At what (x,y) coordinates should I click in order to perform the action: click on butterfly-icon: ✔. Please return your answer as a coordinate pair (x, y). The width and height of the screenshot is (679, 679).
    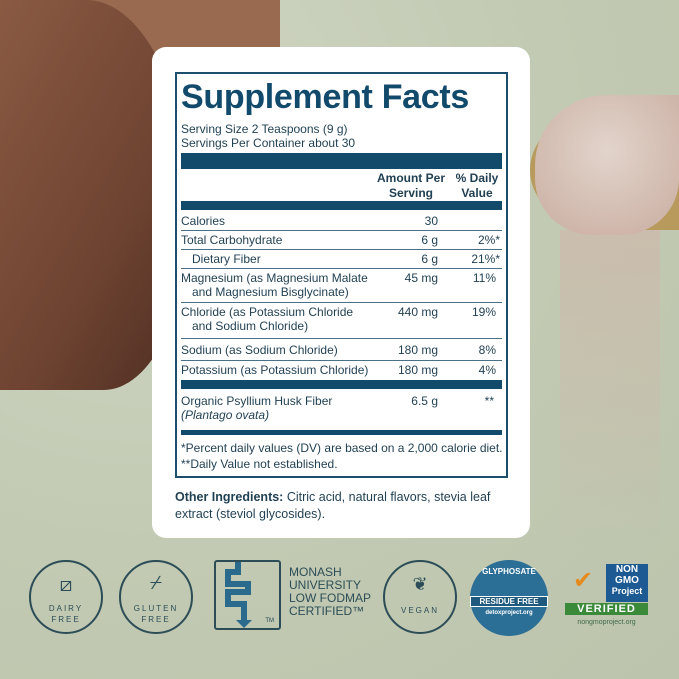
    Looking at the image, I should click on (583, 580).